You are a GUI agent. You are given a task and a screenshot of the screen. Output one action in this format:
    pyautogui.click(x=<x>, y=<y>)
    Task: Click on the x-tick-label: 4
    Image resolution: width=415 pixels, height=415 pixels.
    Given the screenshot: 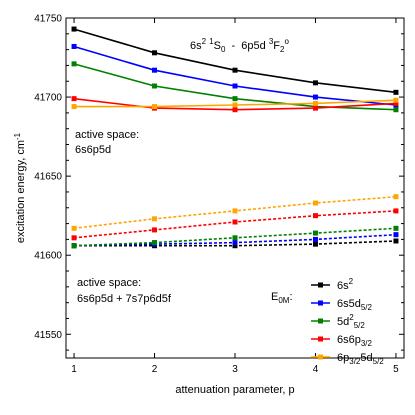 What is the action you would take?
    pyautogui.click(x=316, y=369)
    